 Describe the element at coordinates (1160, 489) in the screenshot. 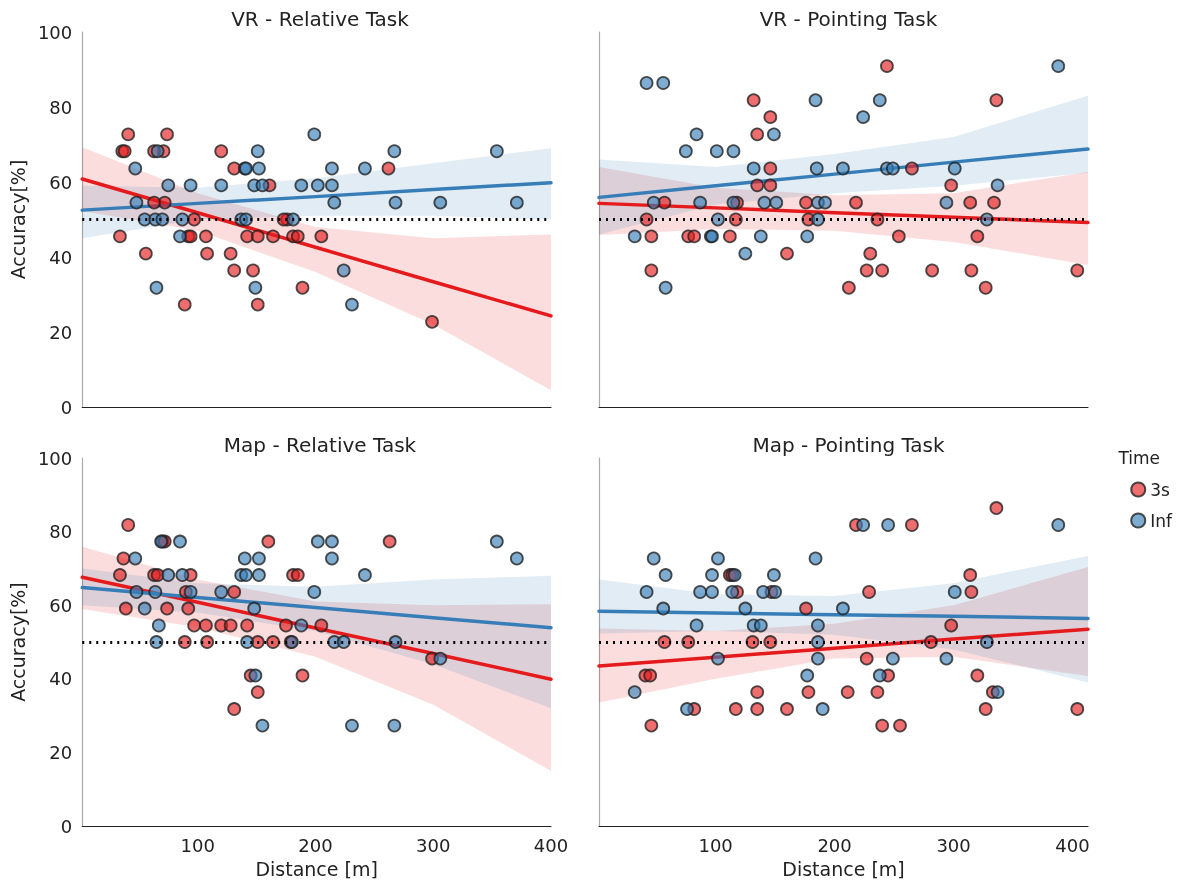

I see `legend-label: 3s` at that location.